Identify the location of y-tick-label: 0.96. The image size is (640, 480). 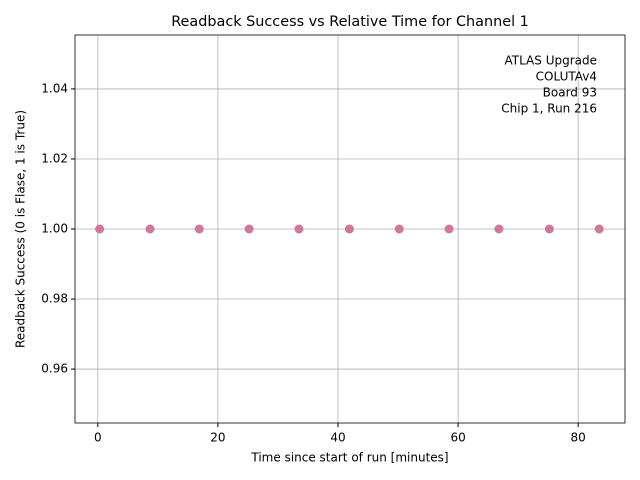
(54, 369).